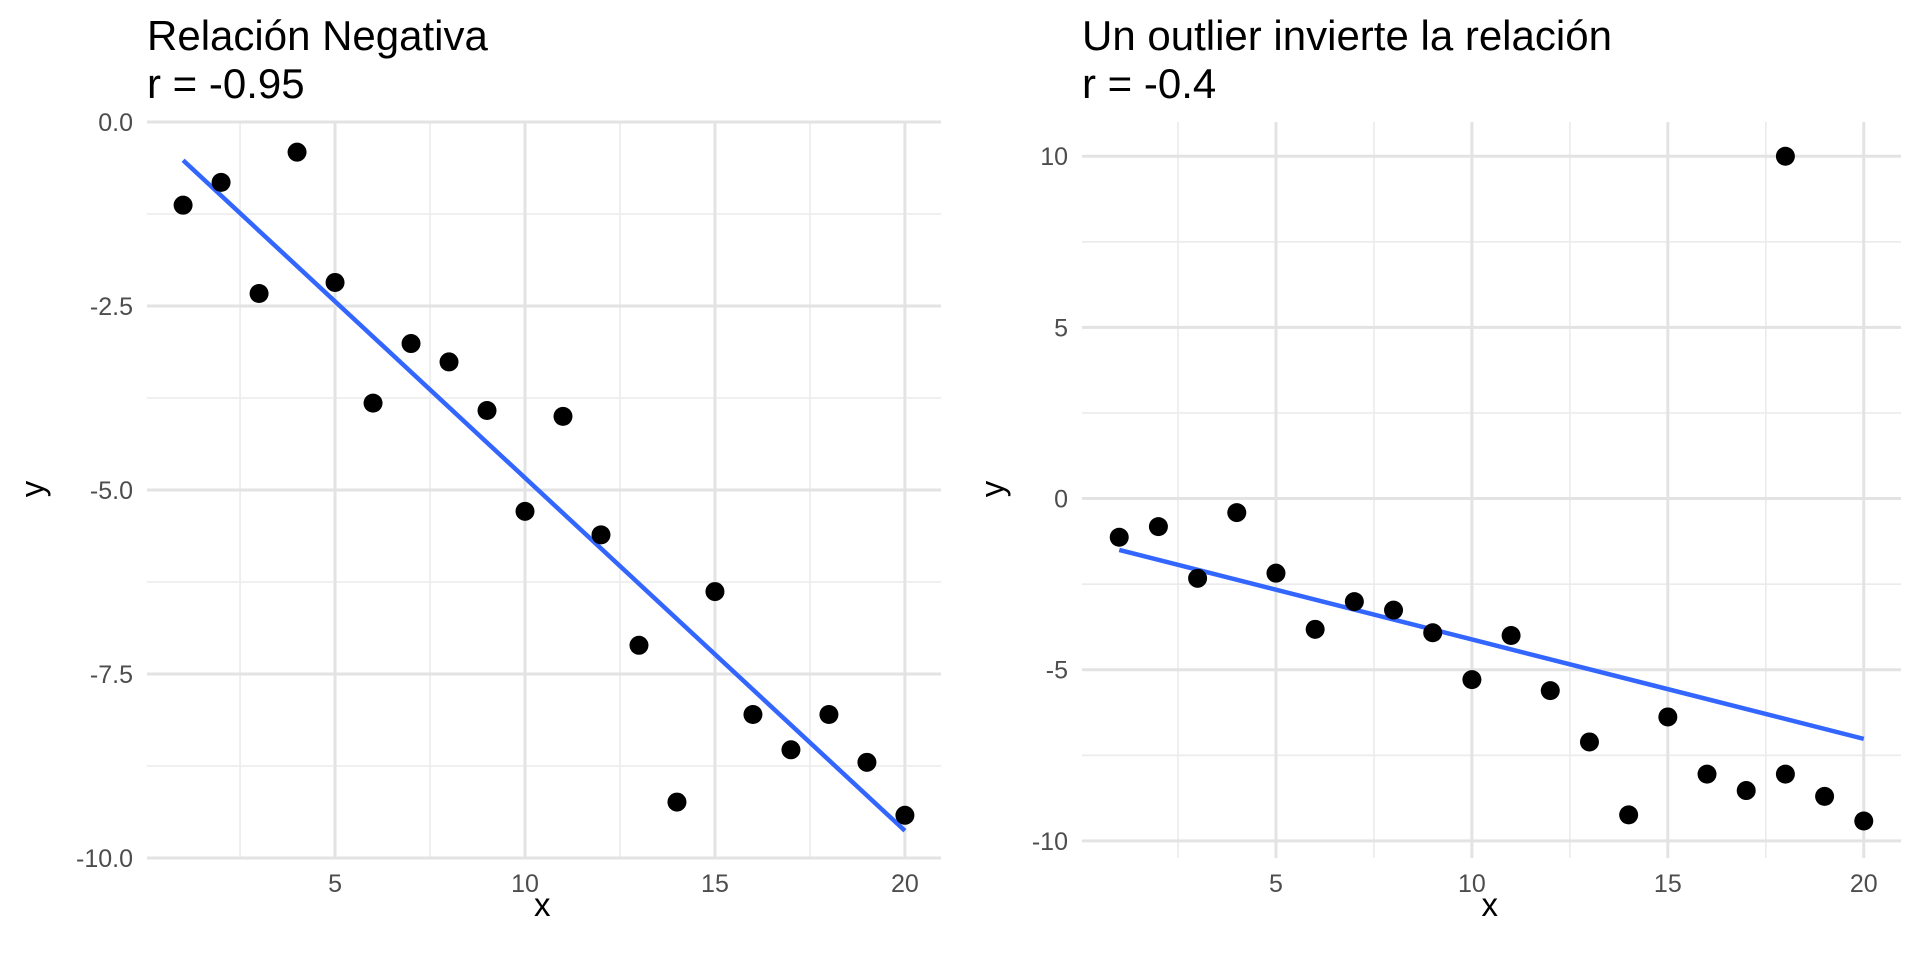 Image resolution: width=1920 pixels, height=960 pixels. I want to click on chart-subtitle: r = -0.4, so click(1149, 83).